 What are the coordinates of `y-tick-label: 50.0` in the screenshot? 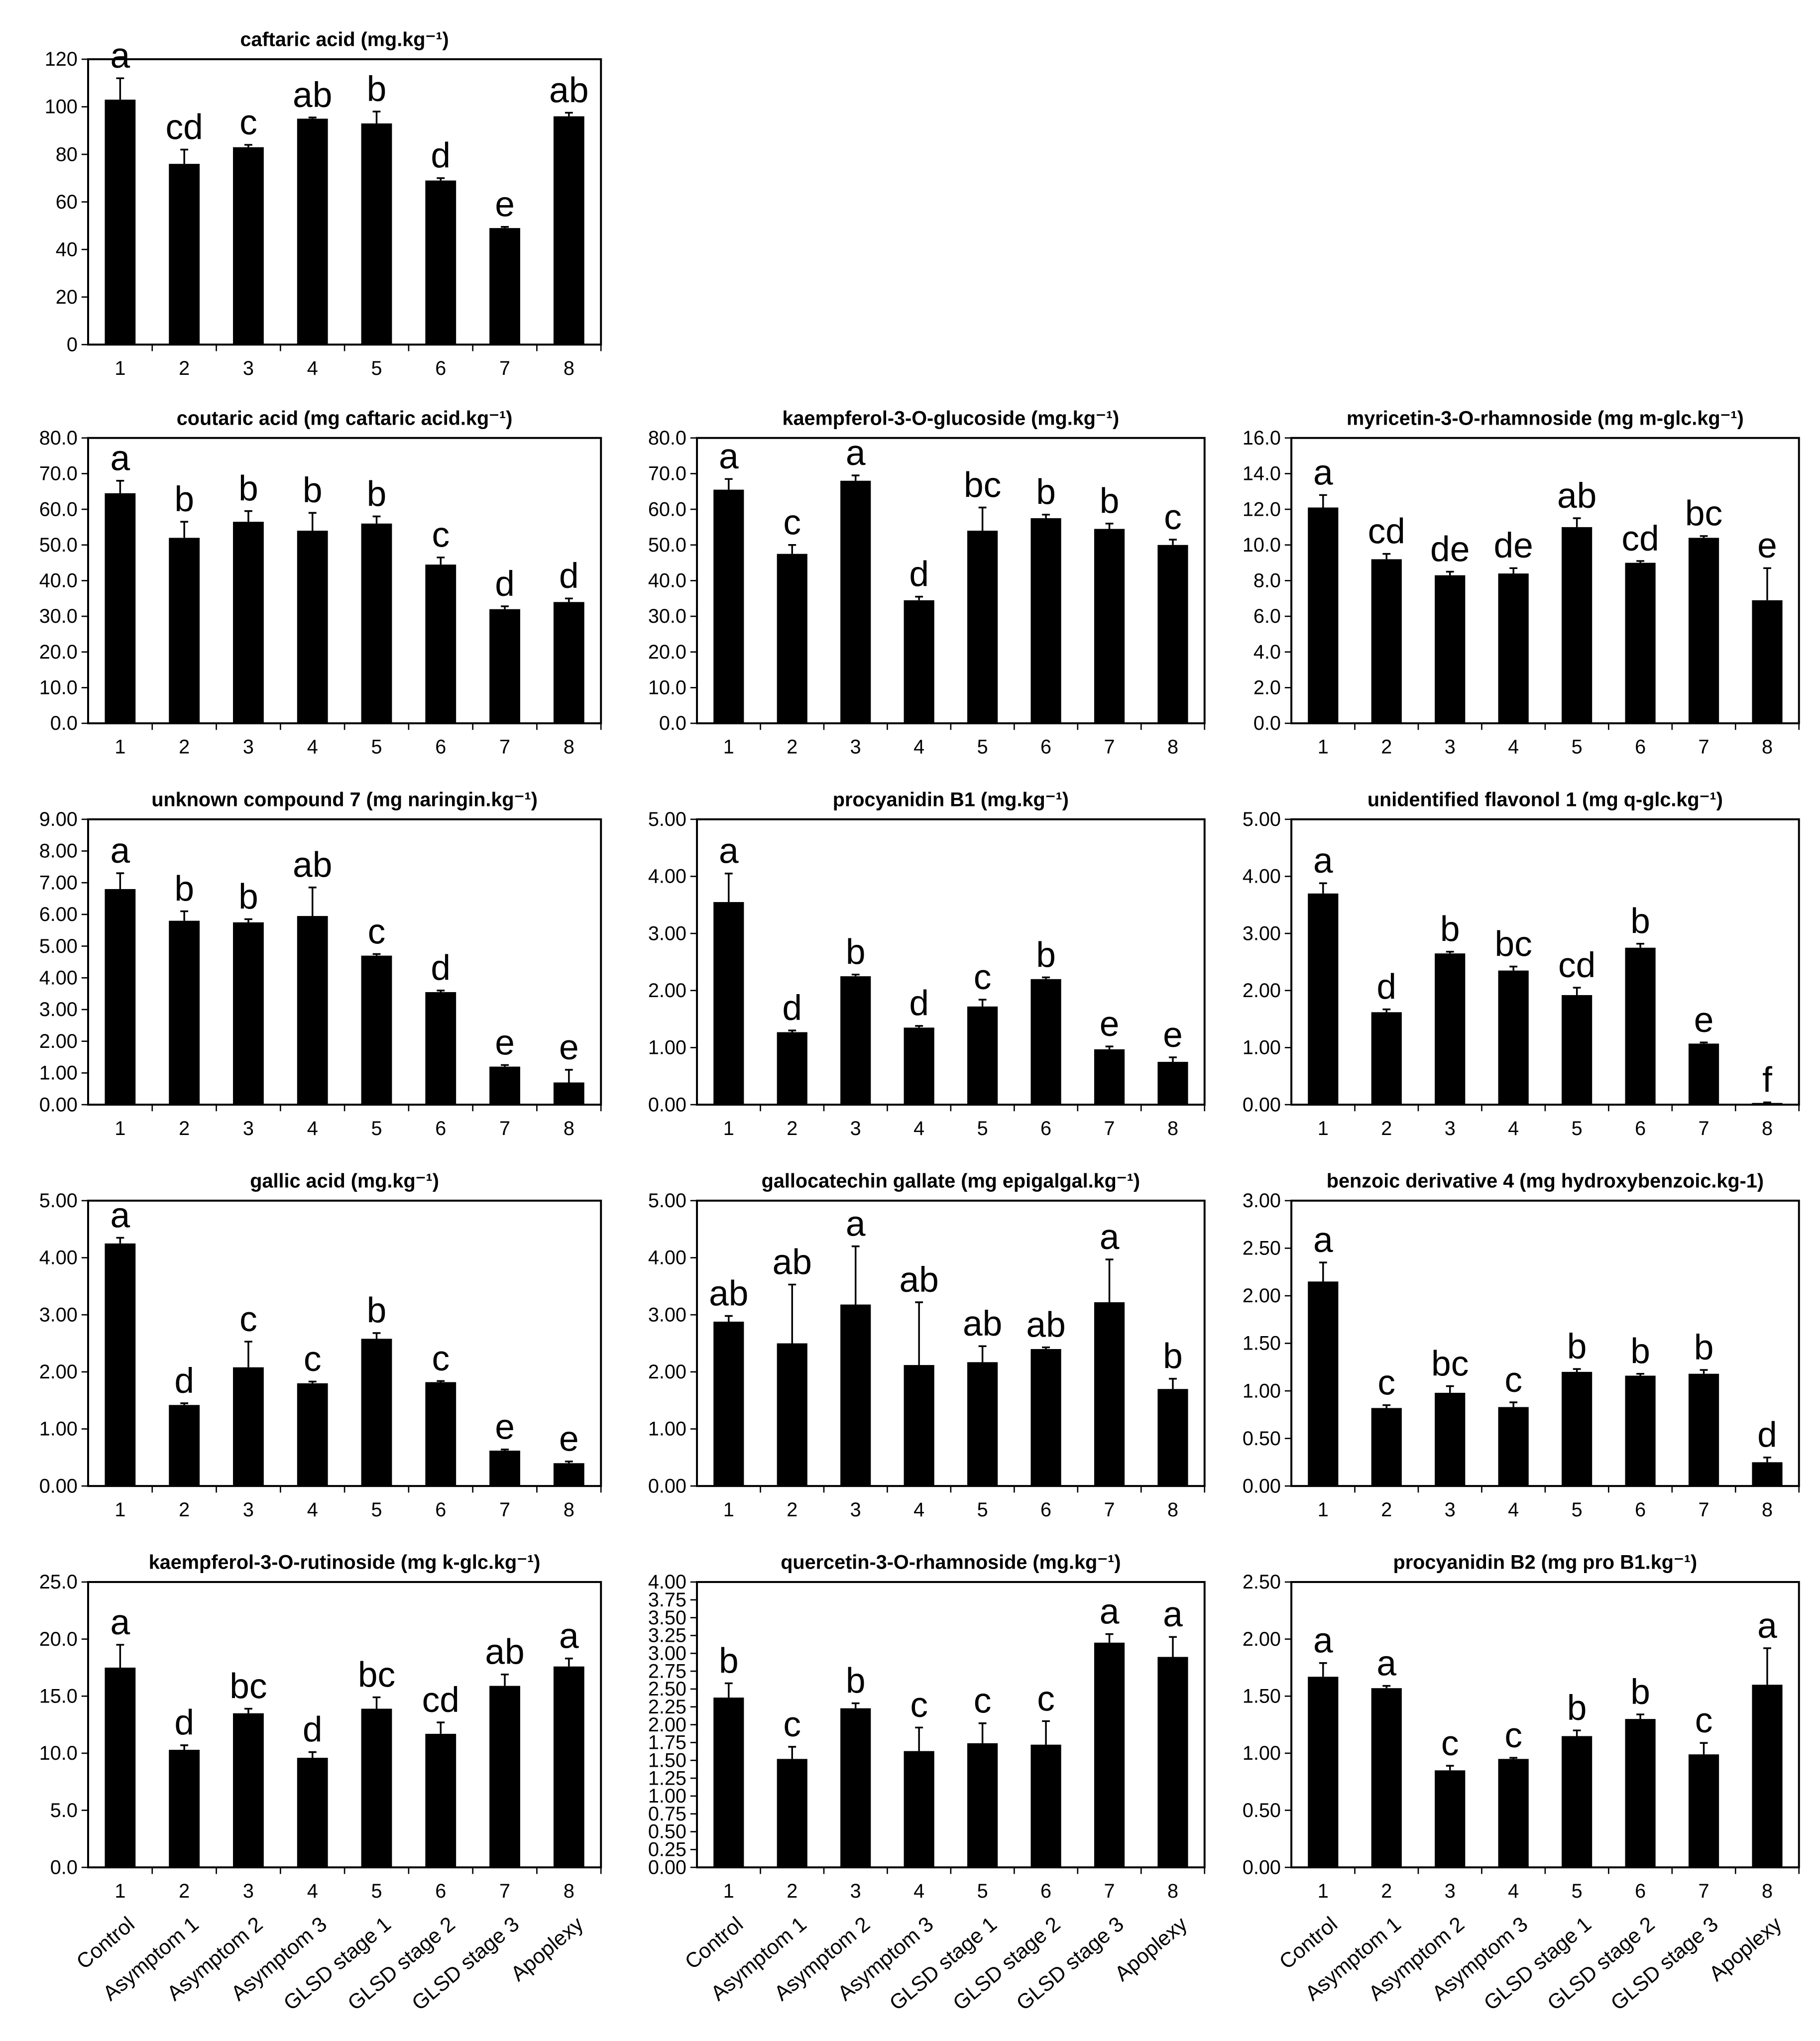 It's located at (667, 545).